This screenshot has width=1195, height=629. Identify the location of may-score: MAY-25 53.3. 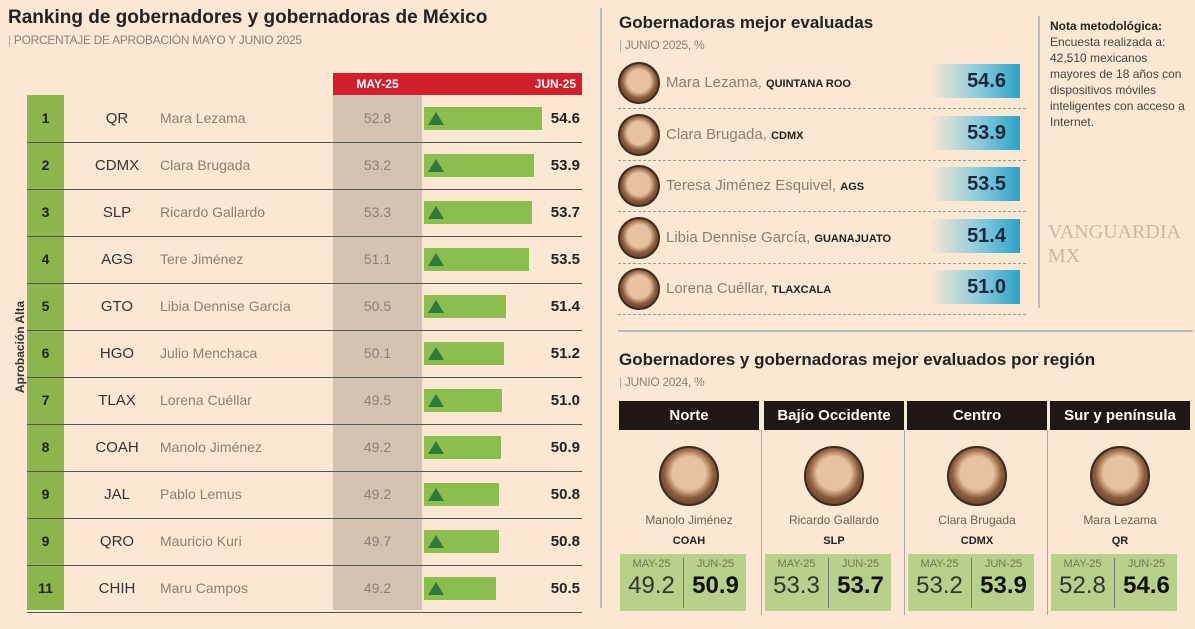
(796, 577).